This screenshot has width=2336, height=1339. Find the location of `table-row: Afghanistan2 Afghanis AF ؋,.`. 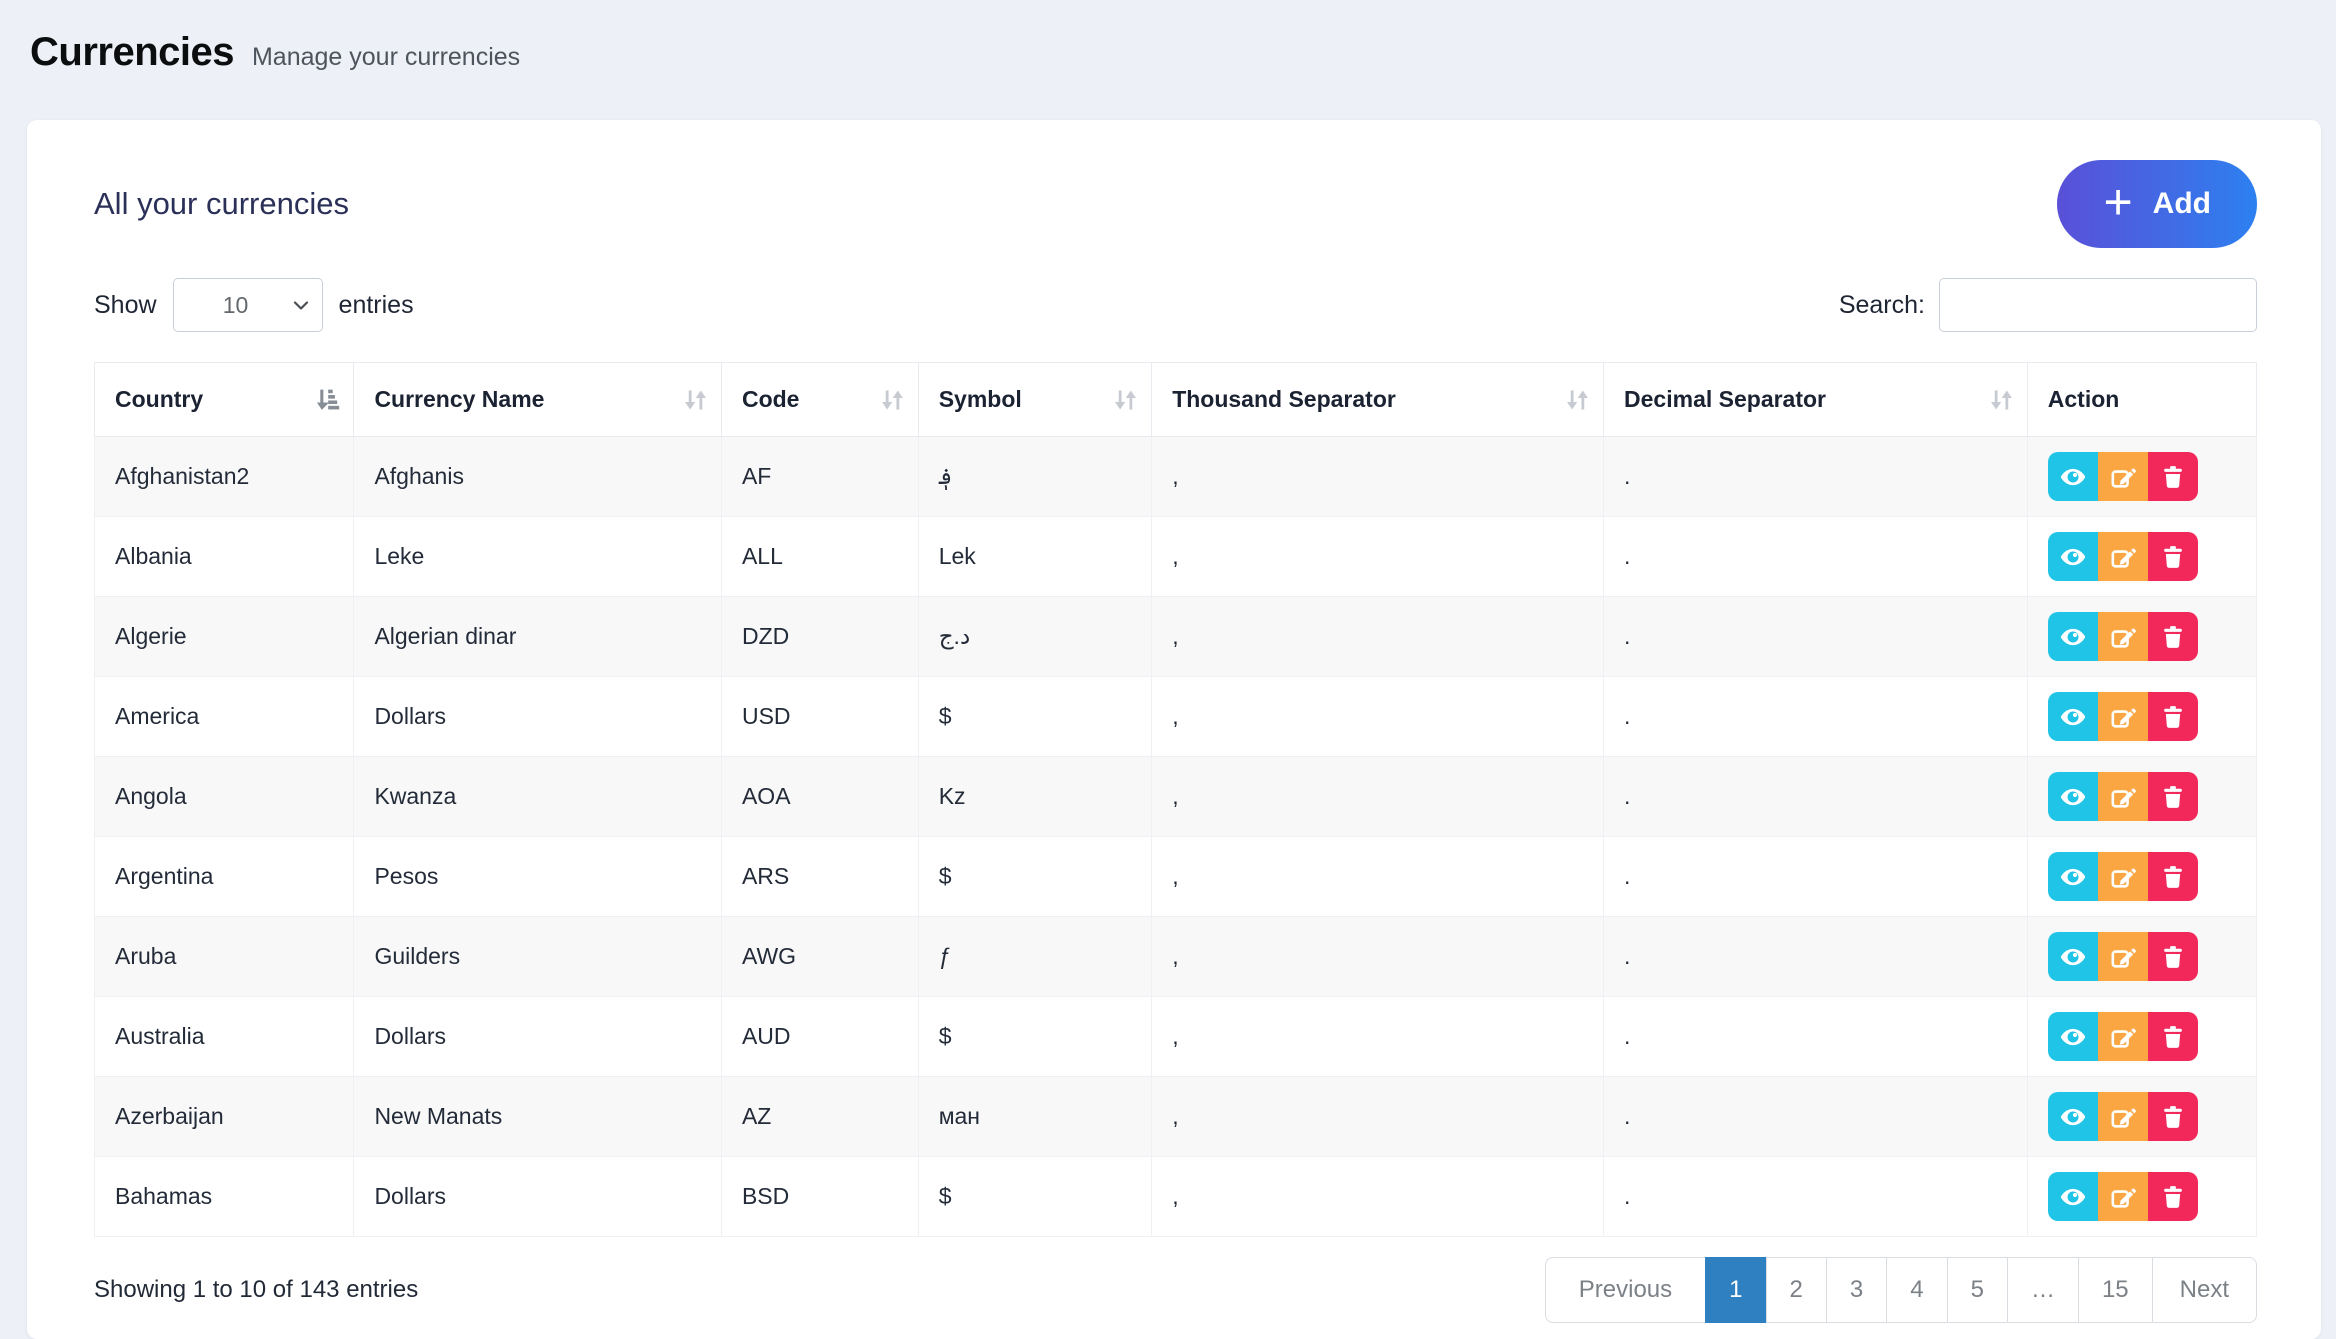

table-row: Afghanistan2 Afghanis AF ؋,. is located at coordinates (1175, 476).